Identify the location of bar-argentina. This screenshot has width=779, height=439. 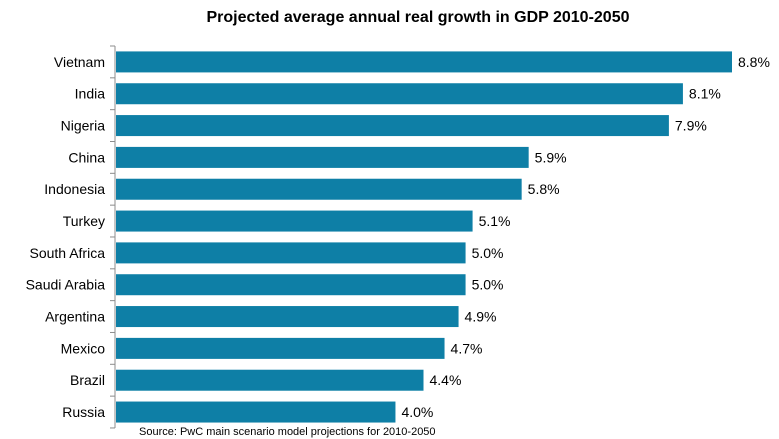
(287, 317).